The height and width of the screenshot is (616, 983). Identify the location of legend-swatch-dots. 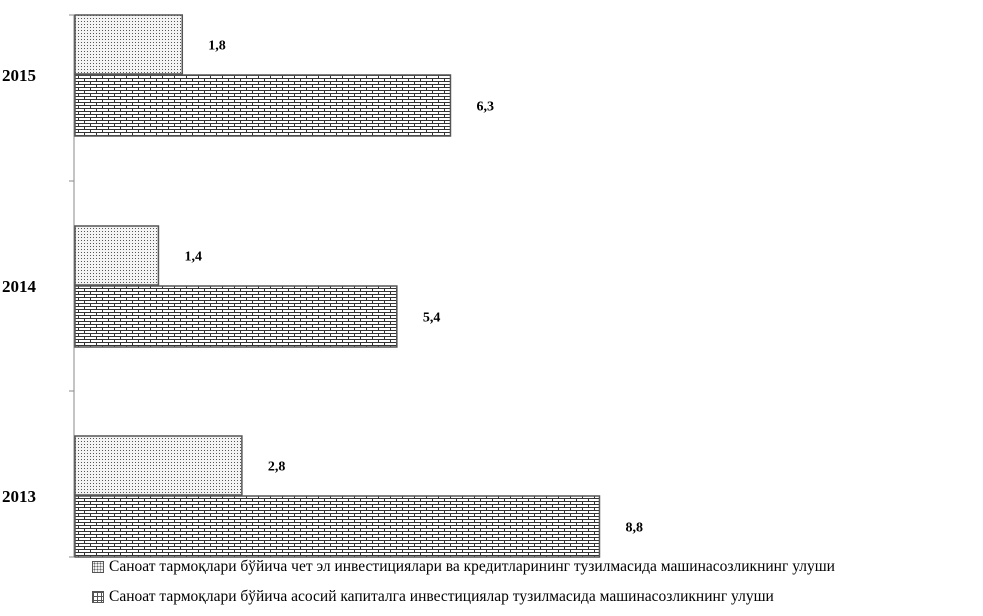
(98, 566).